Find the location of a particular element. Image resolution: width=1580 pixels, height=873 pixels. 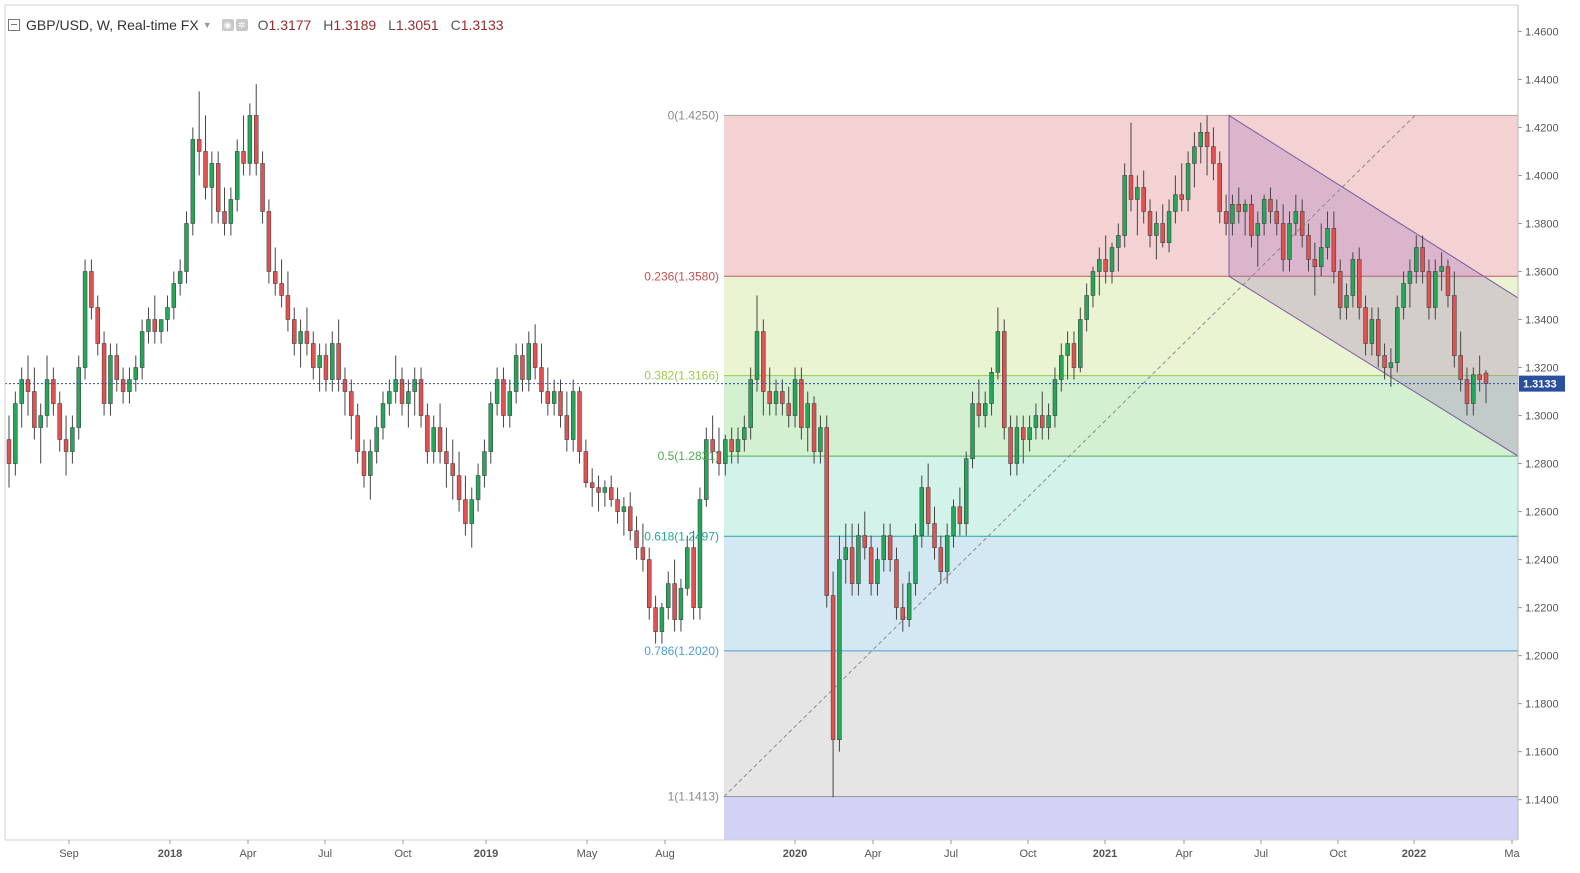

y-tick-label: 1.4000 is located at coordinates (1542, 176).